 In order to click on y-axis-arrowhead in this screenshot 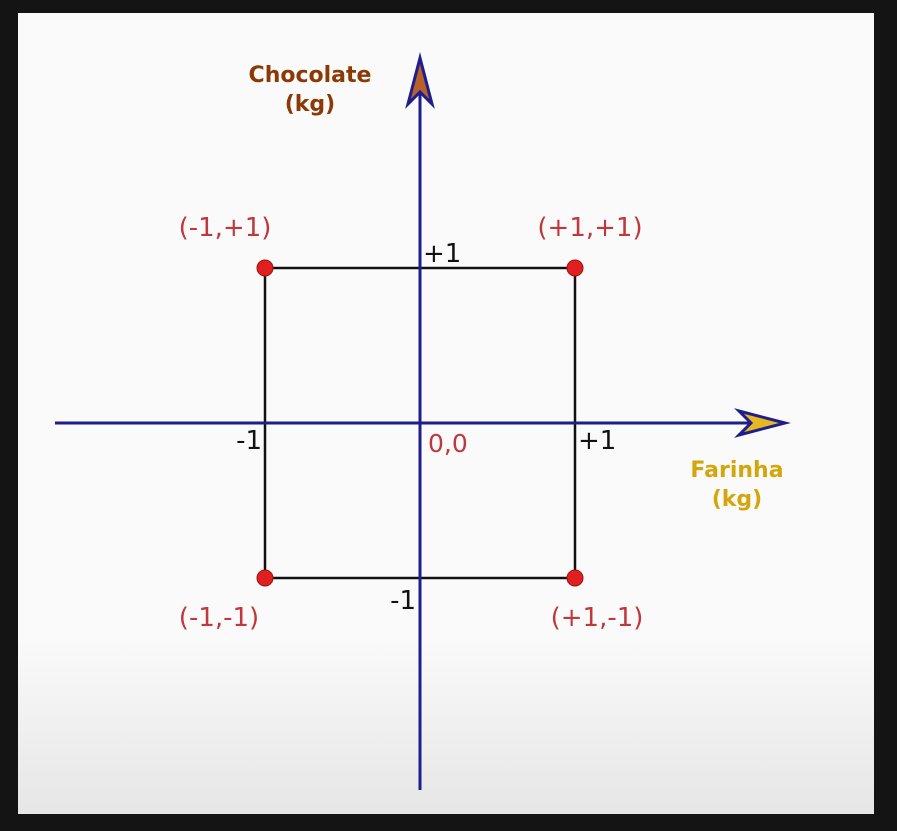, I will do `click(420, 80)`.